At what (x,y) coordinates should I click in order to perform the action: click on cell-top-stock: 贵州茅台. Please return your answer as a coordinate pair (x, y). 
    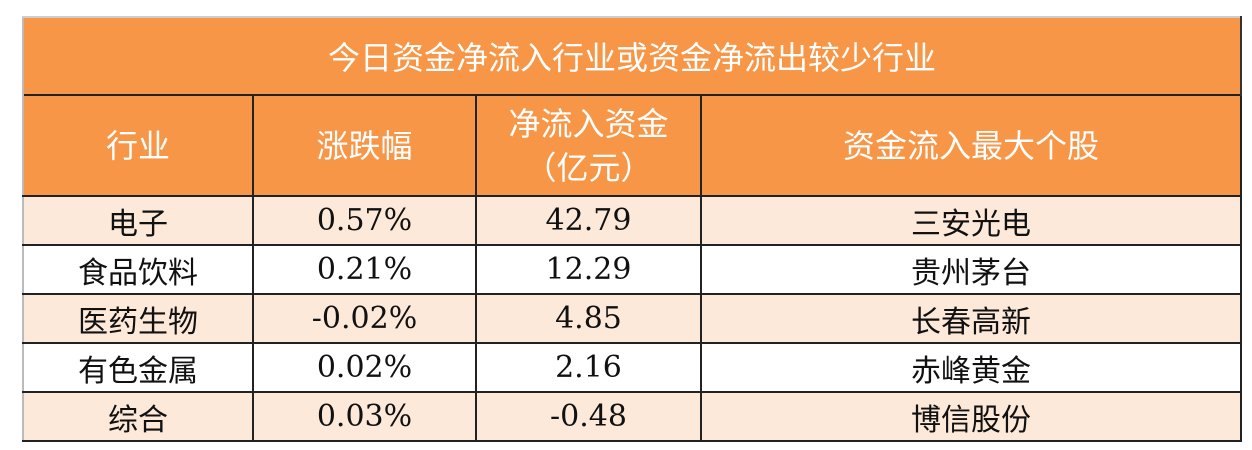
    Looking at the image, I should click on (971, 269).